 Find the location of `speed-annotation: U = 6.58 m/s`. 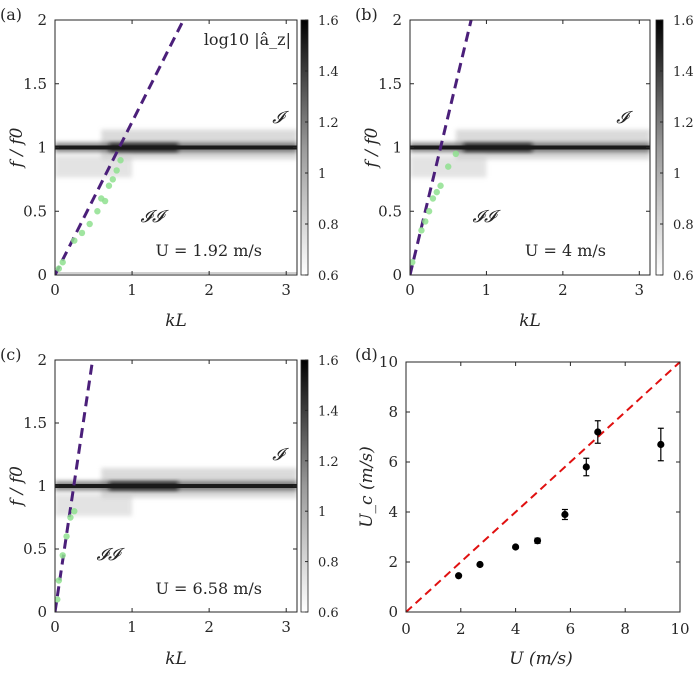

speed-annotation: U = 6.58 m/s is located at coordinates (208, 588).